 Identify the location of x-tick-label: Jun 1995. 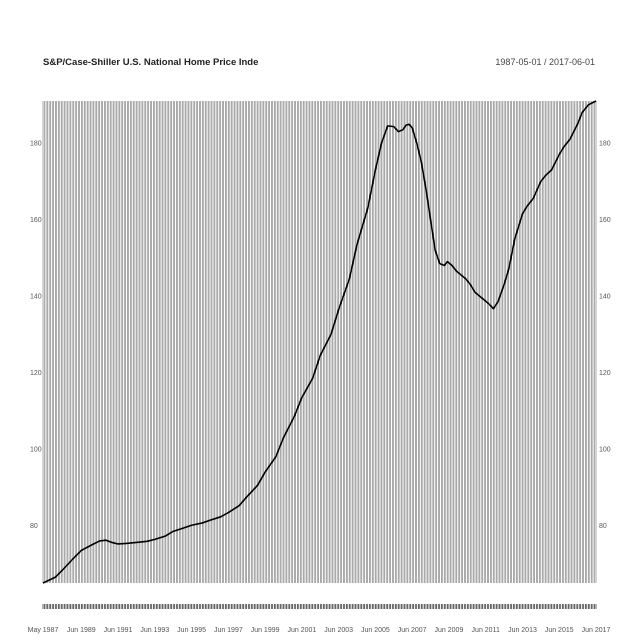
(191, 630).